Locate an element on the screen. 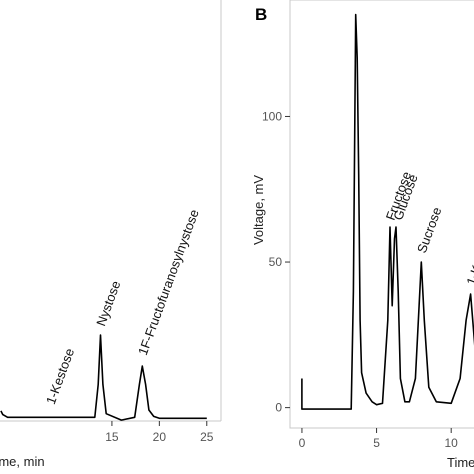  panel-a-x-ticks: 15 20 25 is located at coordinates (159, 432).